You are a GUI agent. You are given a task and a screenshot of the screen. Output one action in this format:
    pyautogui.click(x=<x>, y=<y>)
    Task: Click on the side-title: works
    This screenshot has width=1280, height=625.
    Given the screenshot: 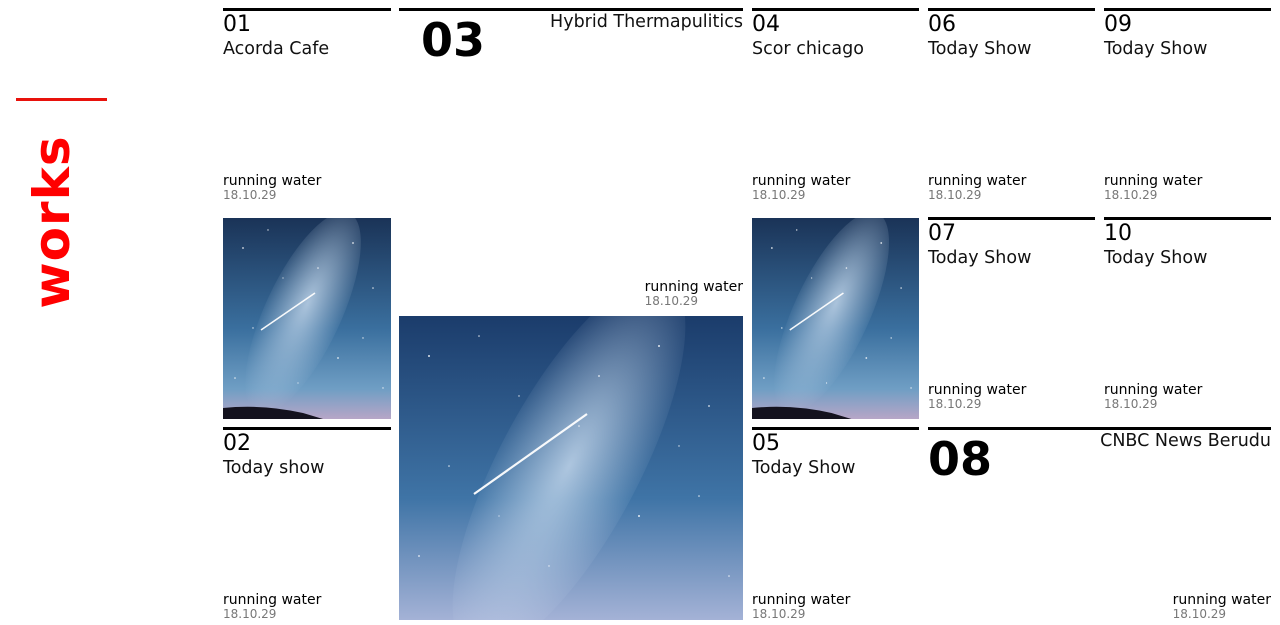 What is the action you would take?
    pyautogui.click(x=52, y=222)
    